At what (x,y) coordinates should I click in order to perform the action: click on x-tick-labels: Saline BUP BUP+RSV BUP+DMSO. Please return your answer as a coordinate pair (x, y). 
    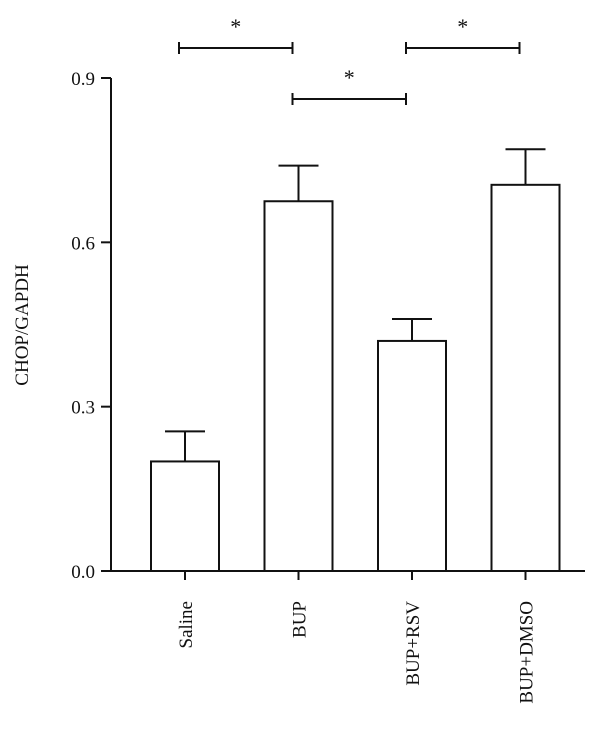
    Looking at the image, I should click on (357, 637).